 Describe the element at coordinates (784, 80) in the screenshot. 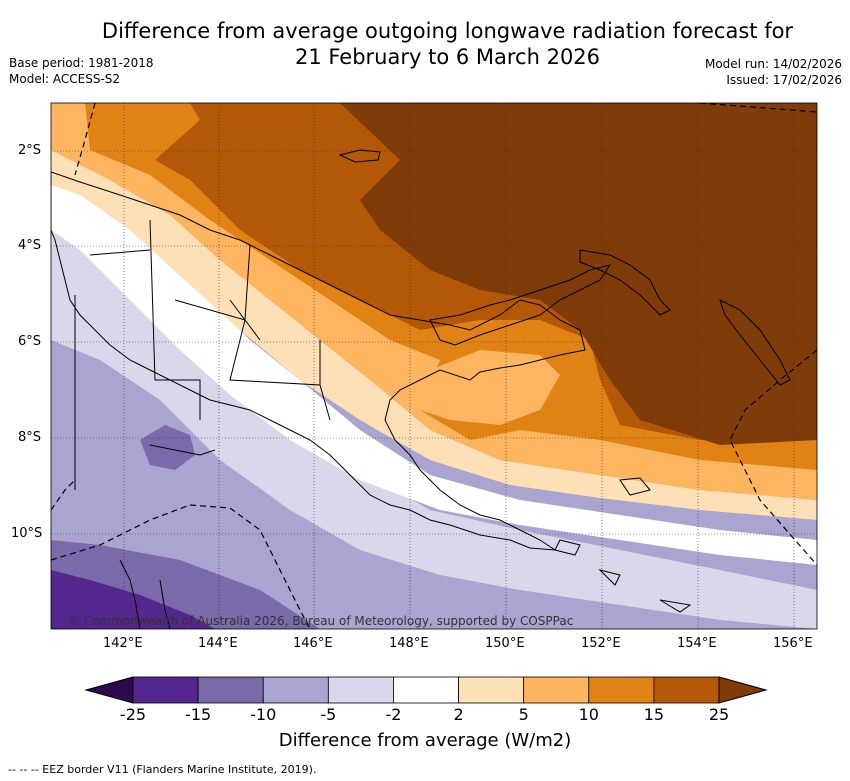

I see `issued-date: Issued: 17/02/2026` at that location.